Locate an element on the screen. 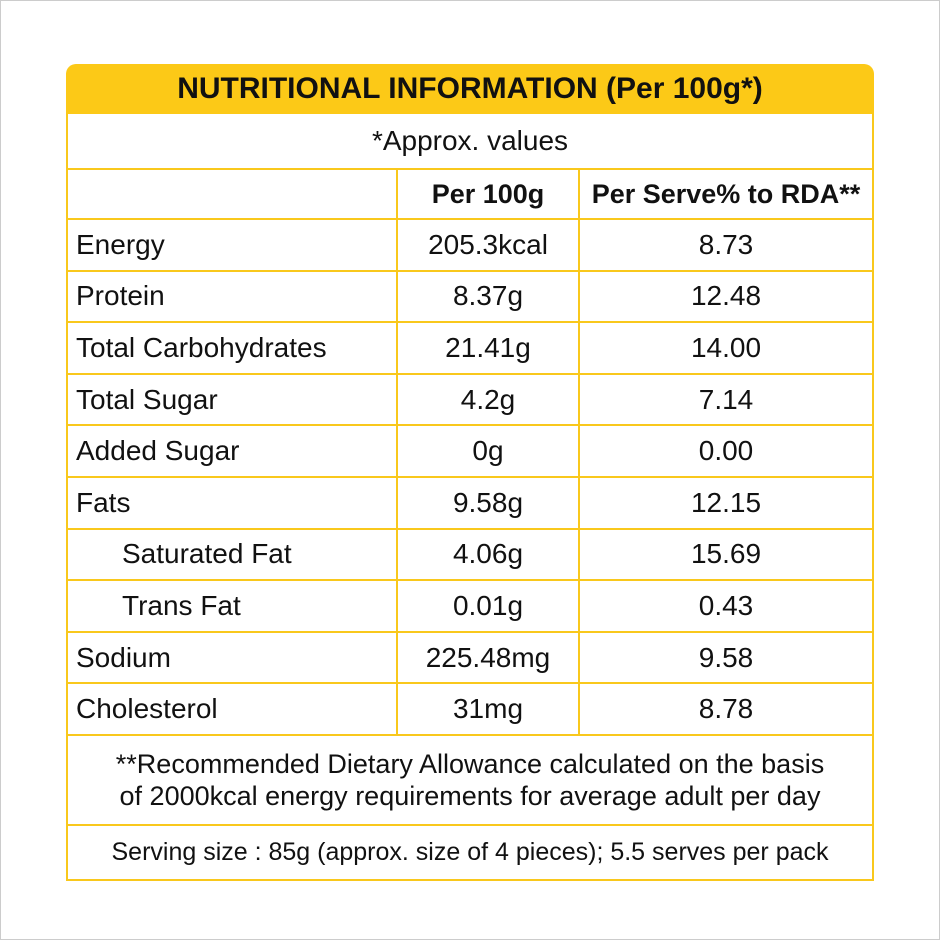  rda-value: 15.69 is located at coordinates (726, 554).